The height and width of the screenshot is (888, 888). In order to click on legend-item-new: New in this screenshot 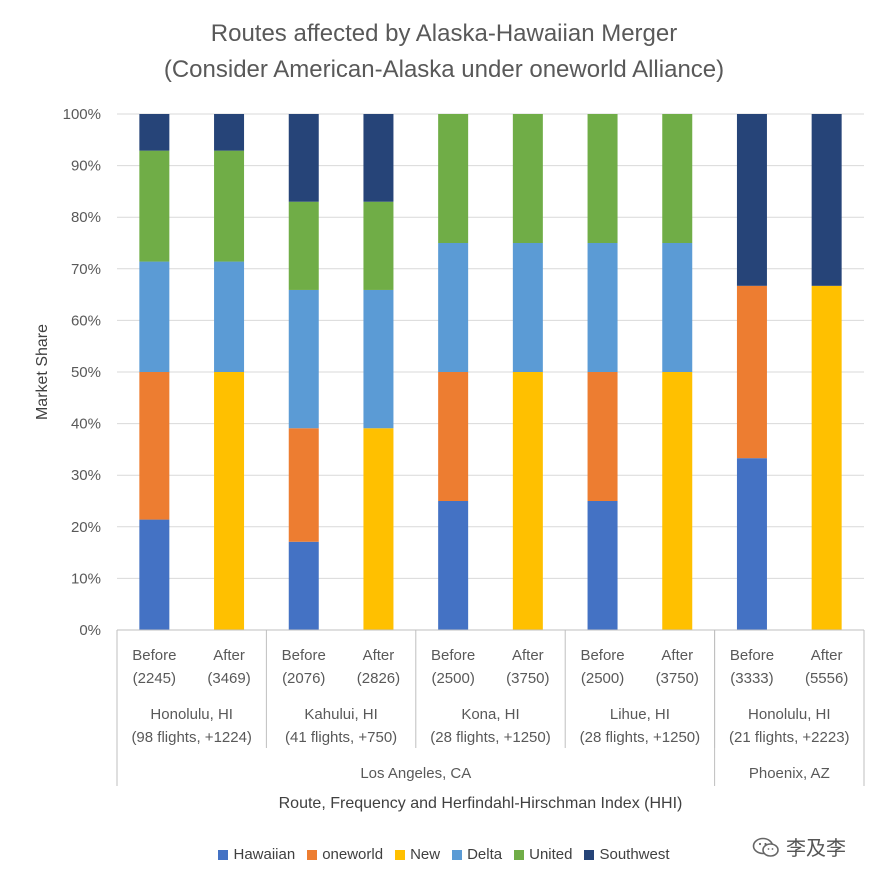, I will do `click(417, 854)`.